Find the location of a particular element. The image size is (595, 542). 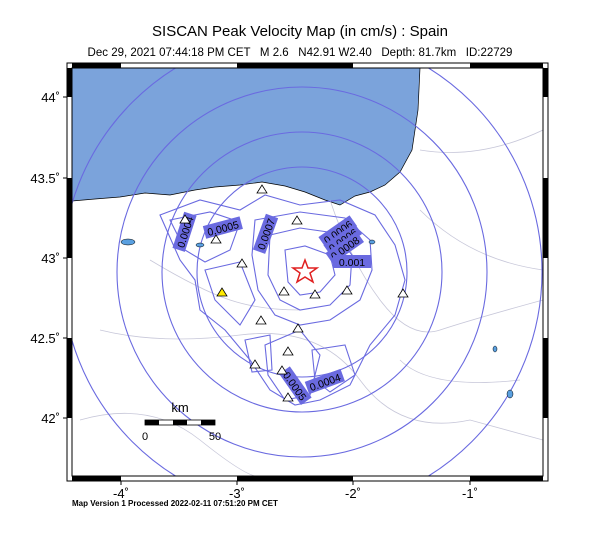

contour-label-text: 0.001 is located at coordinates (352, 263).